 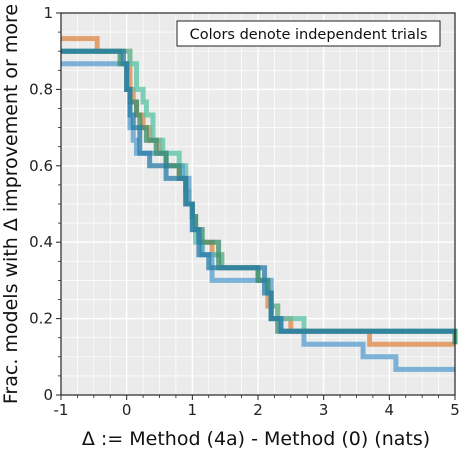 What do you see at coordinates (256, 439) in the screenshot?
I see `x-axis-label: Δ := Method (4a) - Method (0) (nats)` at bounding box center [256, 439].